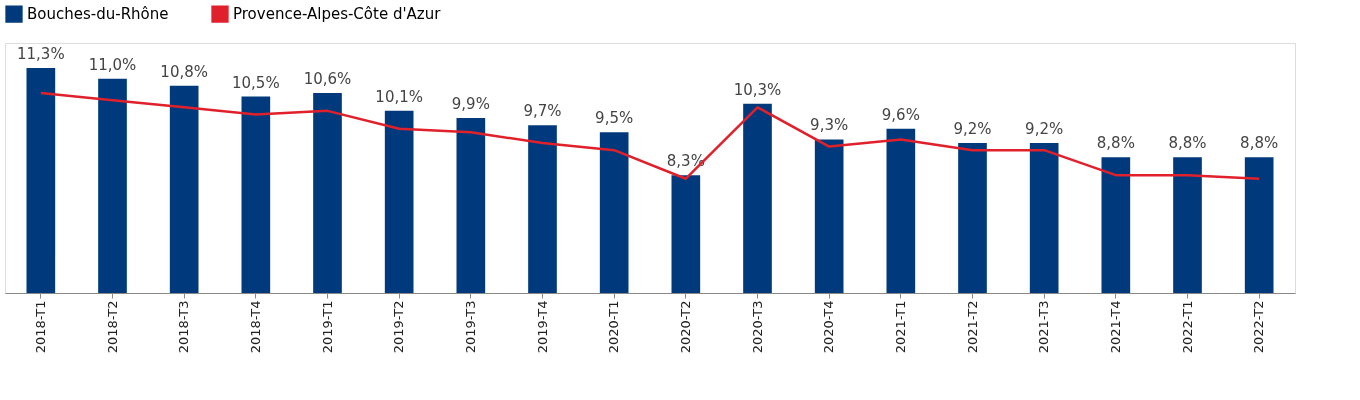 Image resolution: width=1360 pixels, height=400 pixels. What do you see at coordinates (542, 327) in the screenshot?
I see `x-tick-label: 2019-T4` at bounding box center [542, 327].